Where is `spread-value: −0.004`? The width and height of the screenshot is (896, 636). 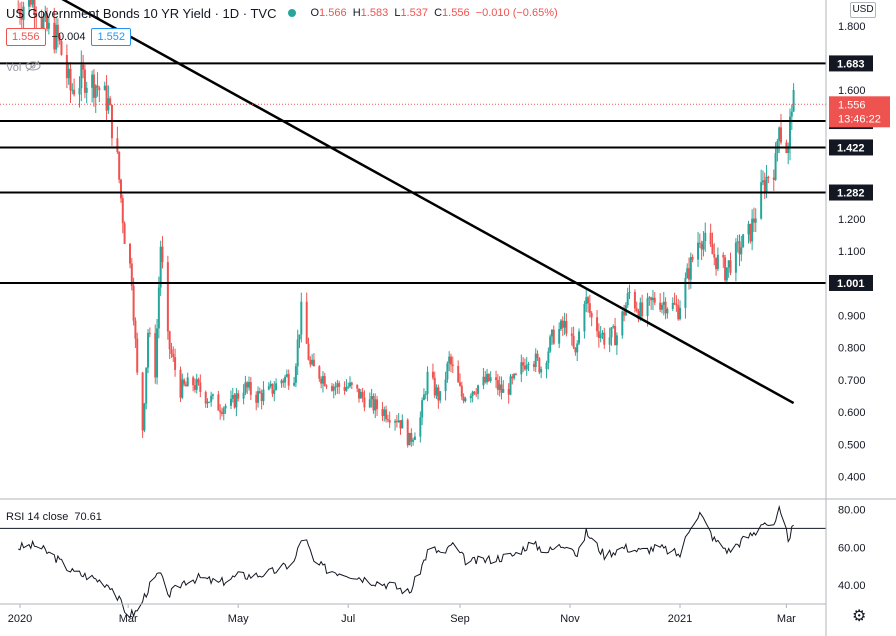
spread-value: −0.004 is located at coordinates (68, 37).